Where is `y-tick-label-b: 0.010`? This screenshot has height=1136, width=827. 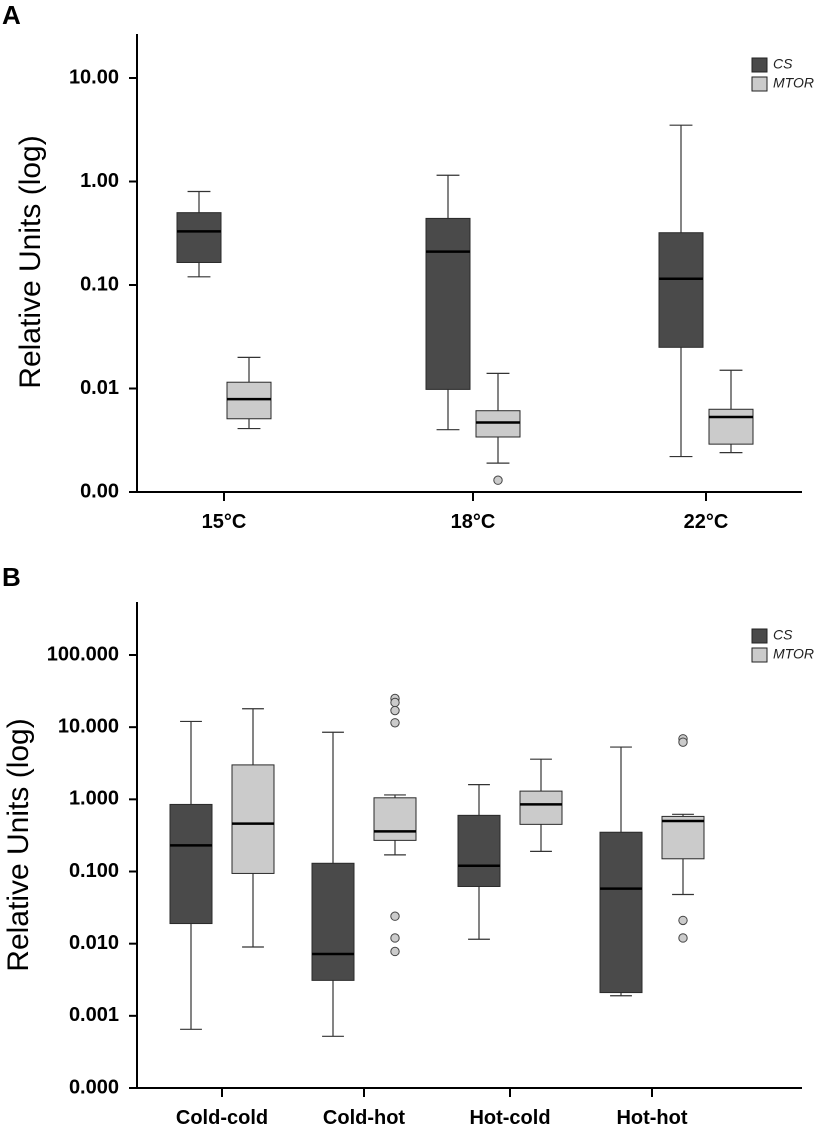 y-tick-label-b: 0.010 is located at coordinates (94, 943).